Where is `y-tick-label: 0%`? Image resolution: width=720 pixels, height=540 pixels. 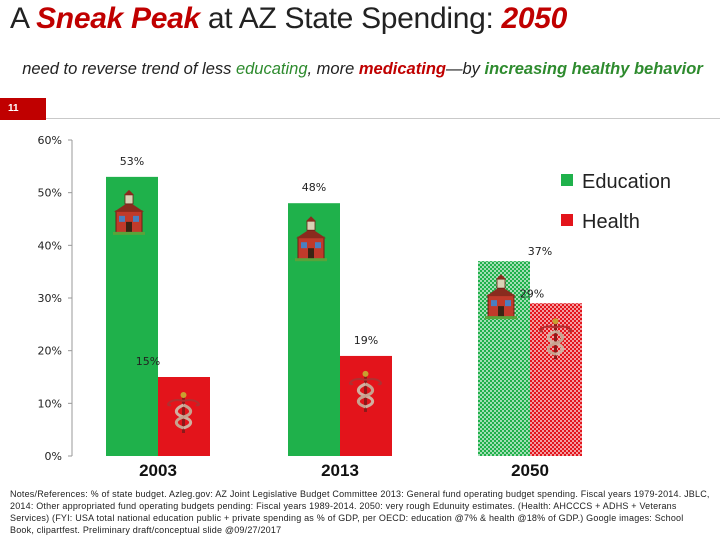 y-tick-label: 0% is located at coordinates (53, 456).